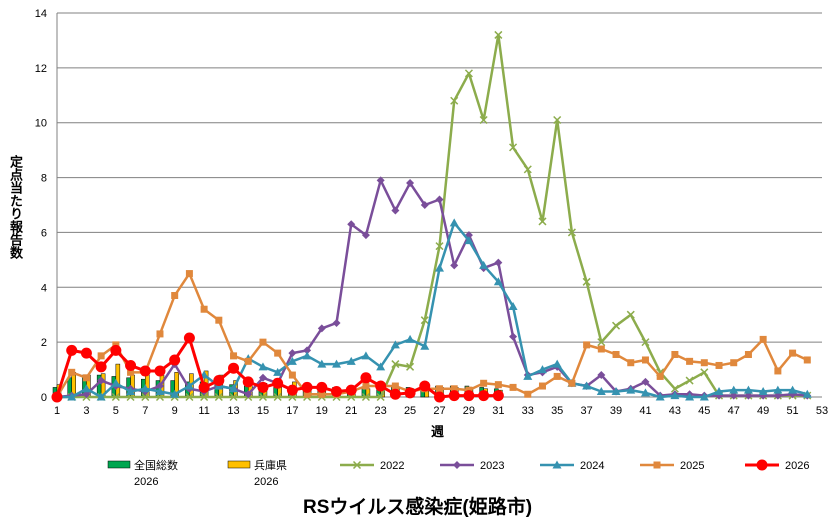 This screenshot has width=835, height=526. I want to click on x-tick-label: 33, so click(528, 411).